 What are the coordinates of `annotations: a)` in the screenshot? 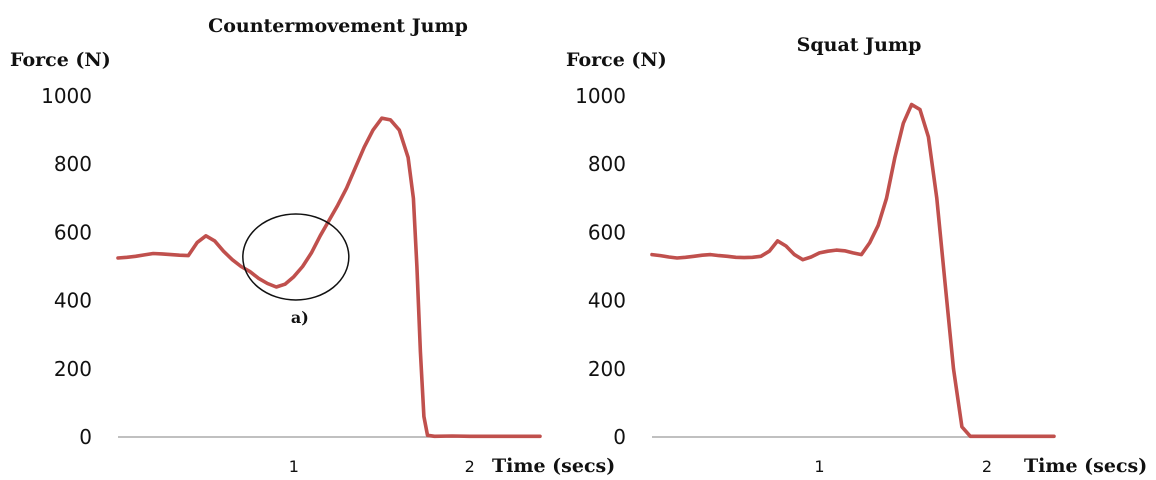 It's located at (296, 270).